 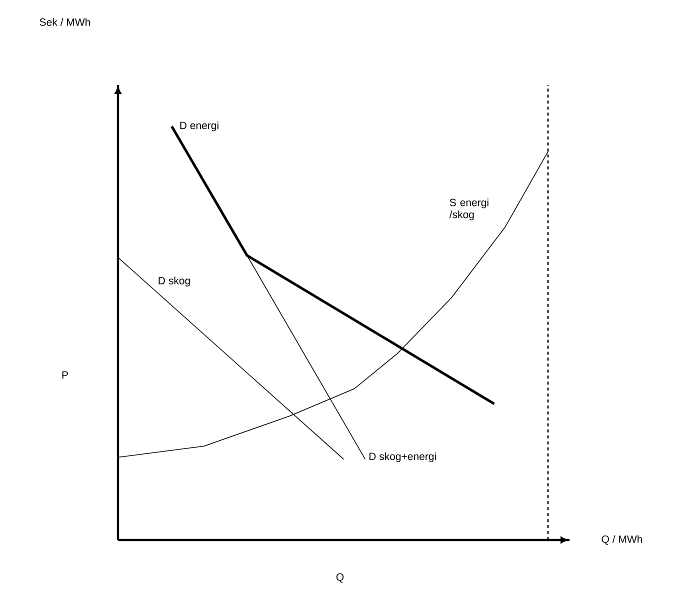 What do you see at coordinates (199, 126) in the screenshot?
I see `series-label: D energi` at bounding box center [199, 126].